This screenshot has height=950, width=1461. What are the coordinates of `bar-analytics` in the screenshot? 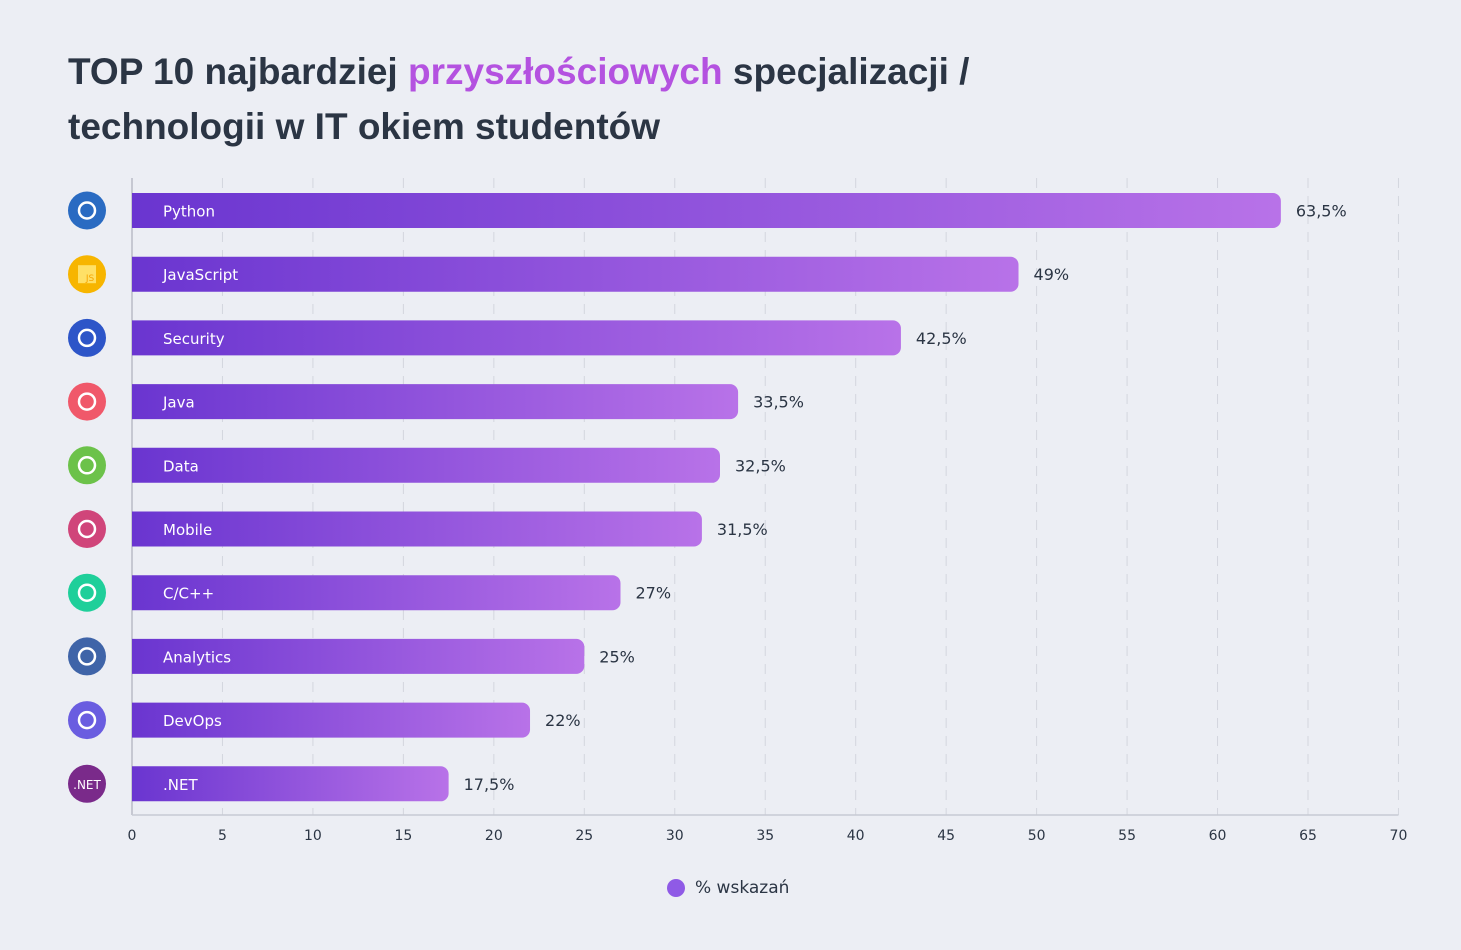 It's located at (358, 656).